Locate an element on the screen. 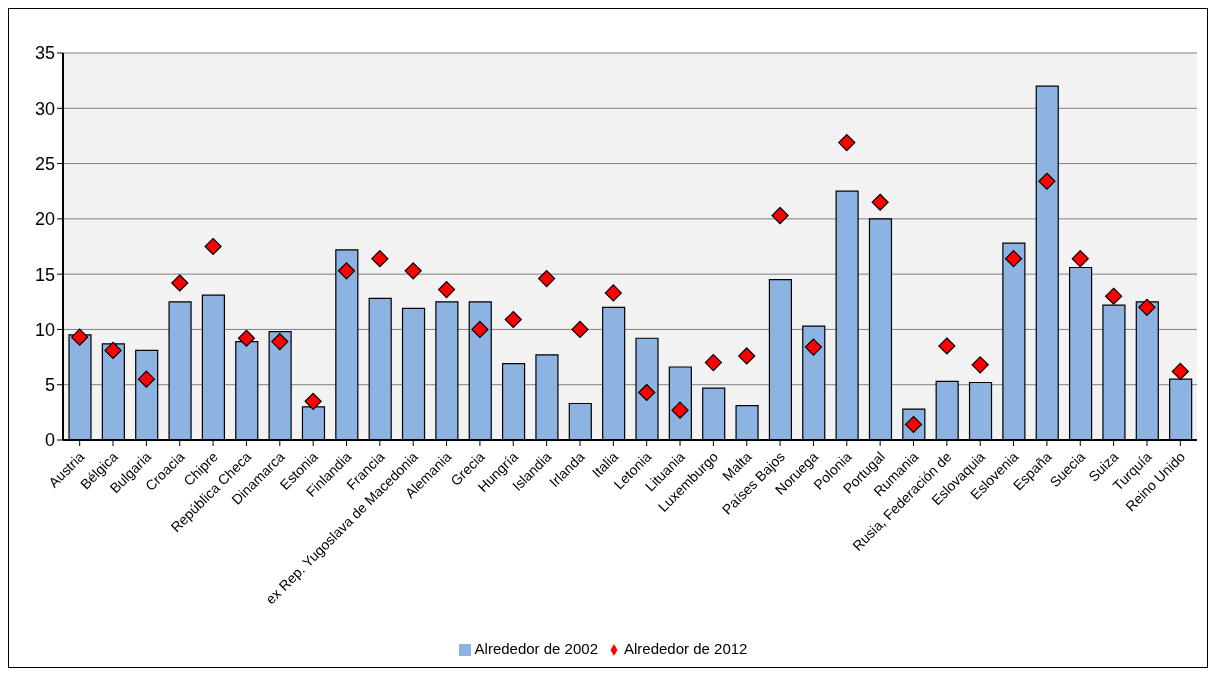 The width and height of the screenshot is (1218, 677). y-tick-label: 10 is located at coordinates (44, 329).